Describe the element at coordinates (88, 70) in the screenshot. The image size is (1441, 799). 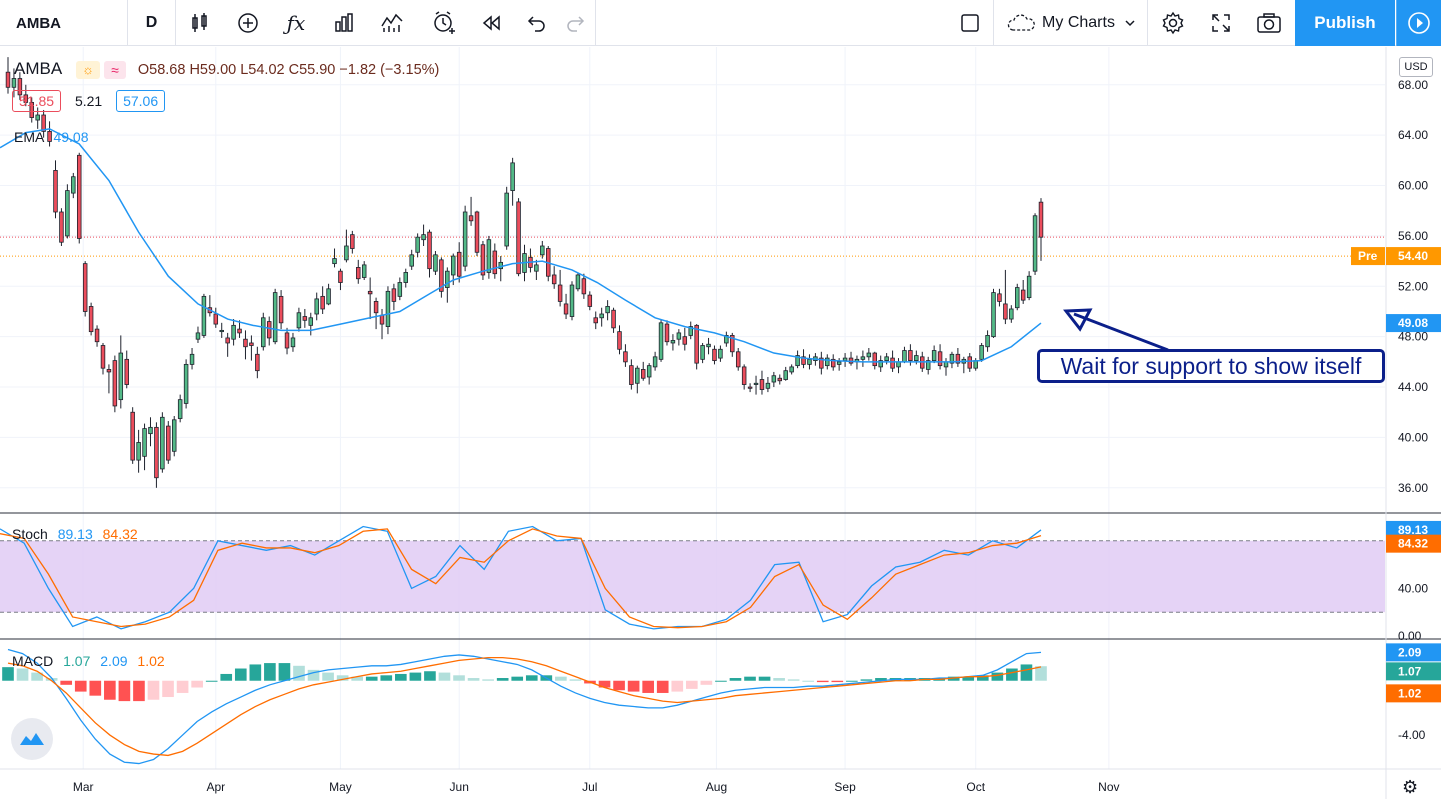
I see `sun-icon: ☼` at that location.